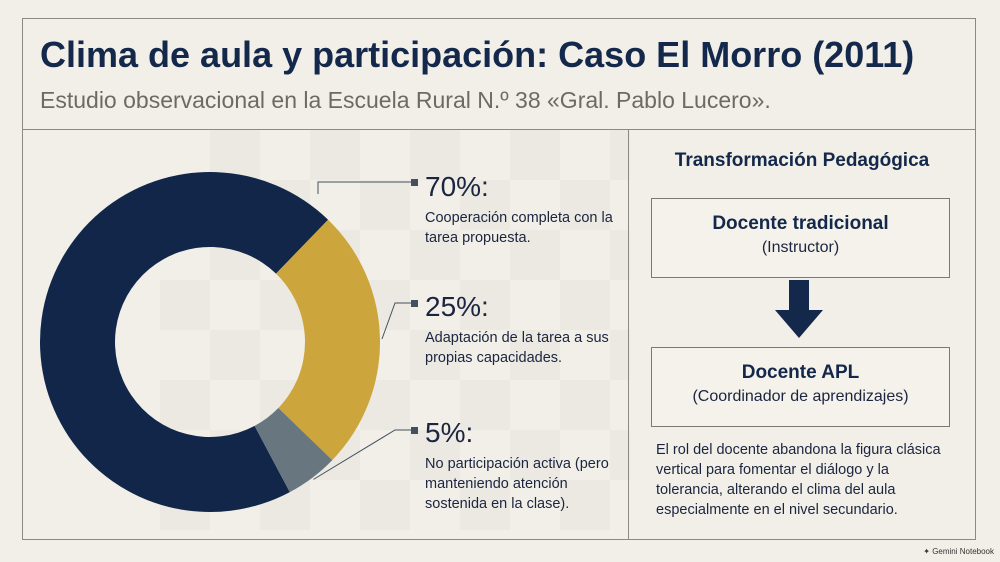 The image size is (1000, 562). I want to click on donut-slice-no-participation, so click(293, 450).